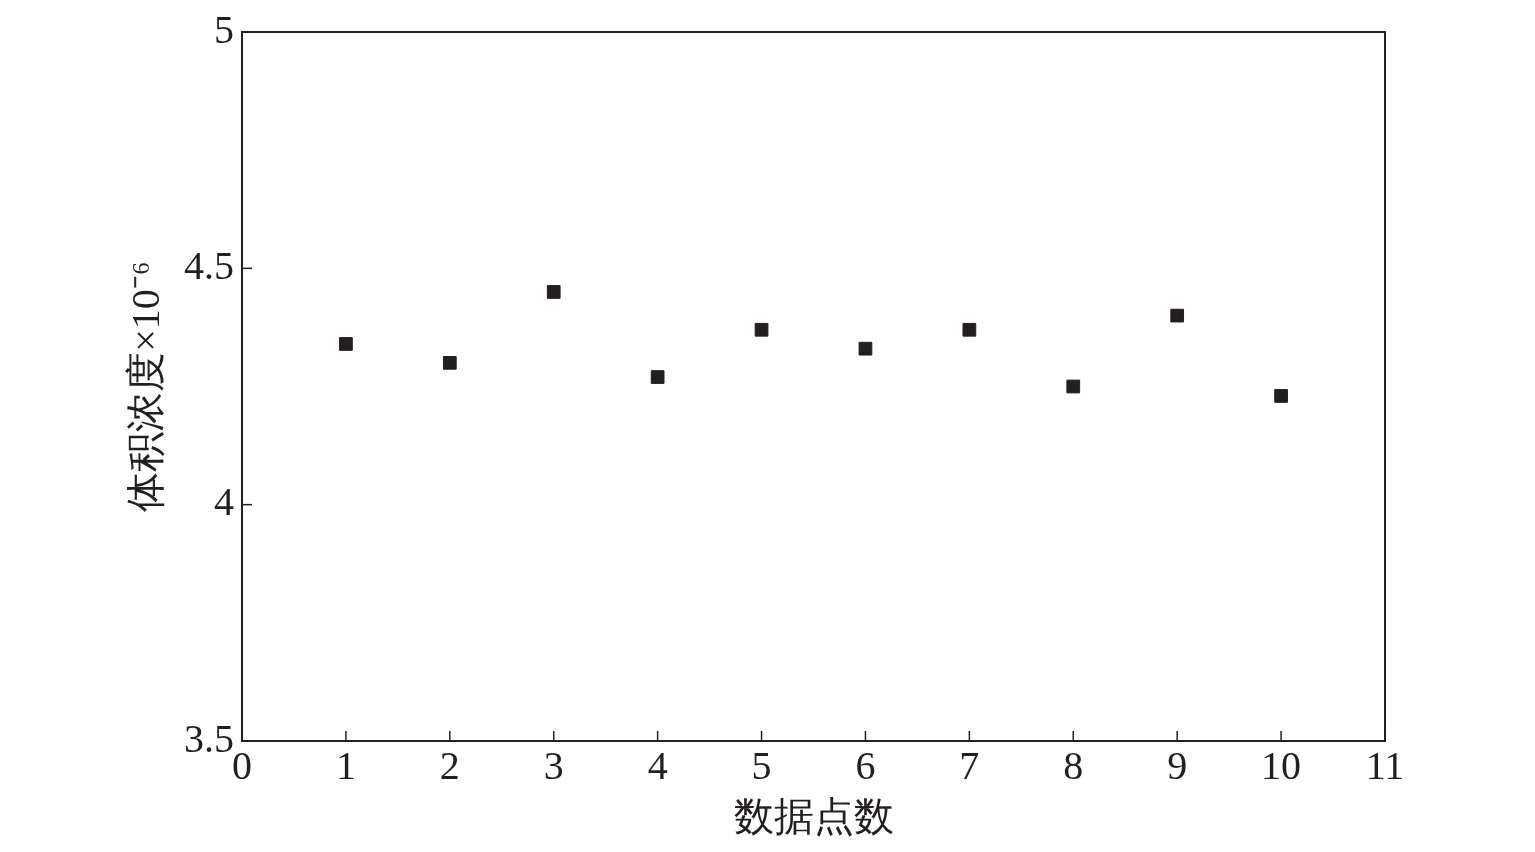 The image size is (1535, 852). Describe the element at coordinates (1177, 765) in the screenshot. I see `x-tick-label: 9` at that location.